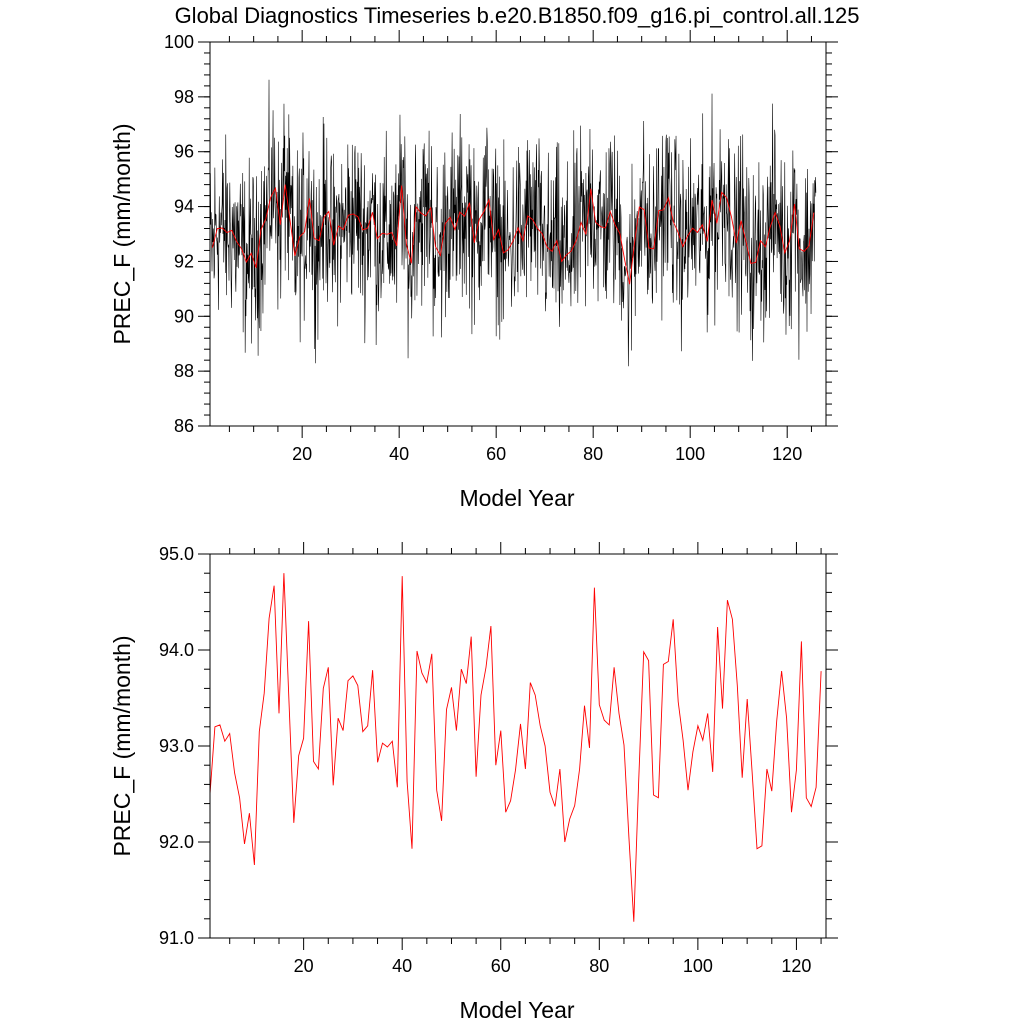  Describe the element at coordinates (122, 745) in the screenshot. I see `bottom-y-axis-label: PREC_F (mm/month)` at that location.